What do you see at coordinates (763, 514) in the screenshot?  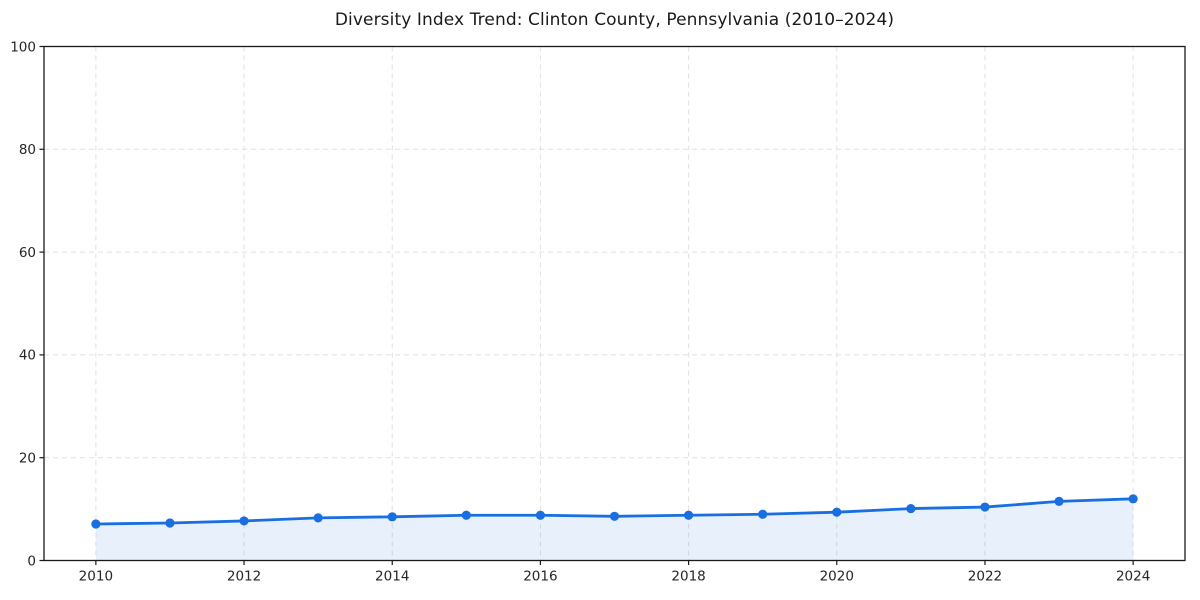 I see `data-point-2019` at bounding box center [763, 514].